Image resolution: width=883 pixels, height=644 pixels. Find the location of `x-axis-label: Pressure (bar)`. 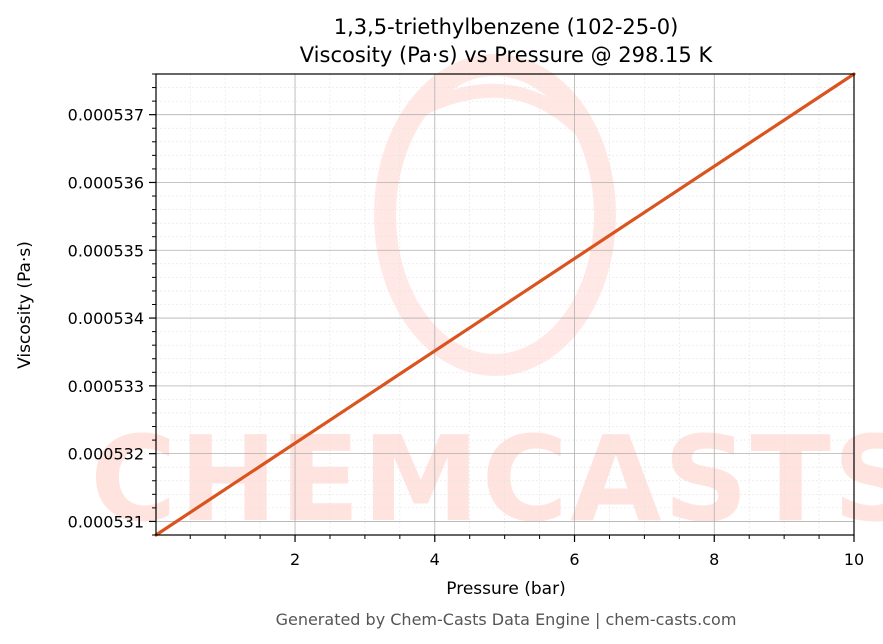

x-axis-label: Pressure (bar) is located at coordinates (505, 589).